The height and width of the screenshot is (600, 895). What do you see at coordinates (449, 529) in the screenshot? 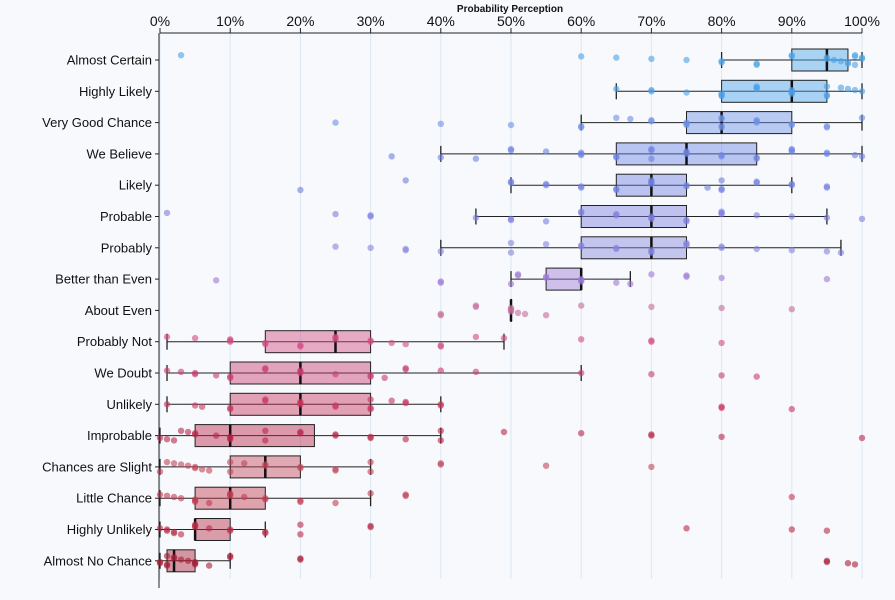
I see `category-row: Highly Unlikely` at bounding box center [449, 529].